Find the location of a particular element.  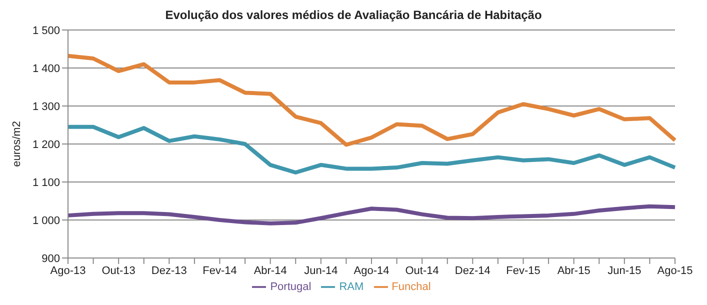

chart-title: Evolução dos valores médios de Avaliação Bancária de Habitação is located at coordinates (353, 15).